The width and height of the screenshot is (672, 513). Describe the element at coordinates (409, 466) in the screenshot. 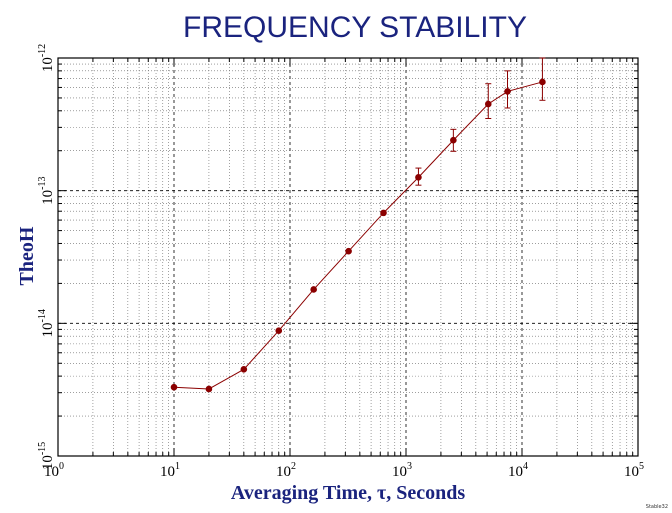

I see `x-tick-exponent: 3` at that location.